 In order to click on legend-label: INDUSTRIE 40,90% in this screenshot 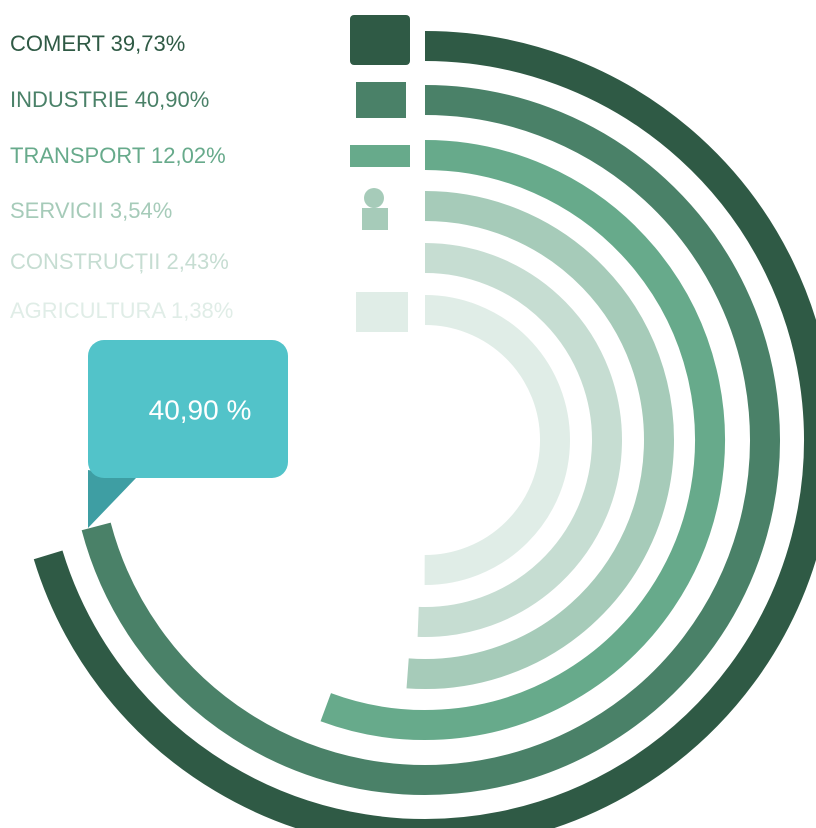, I will do `click(109, 99)`.